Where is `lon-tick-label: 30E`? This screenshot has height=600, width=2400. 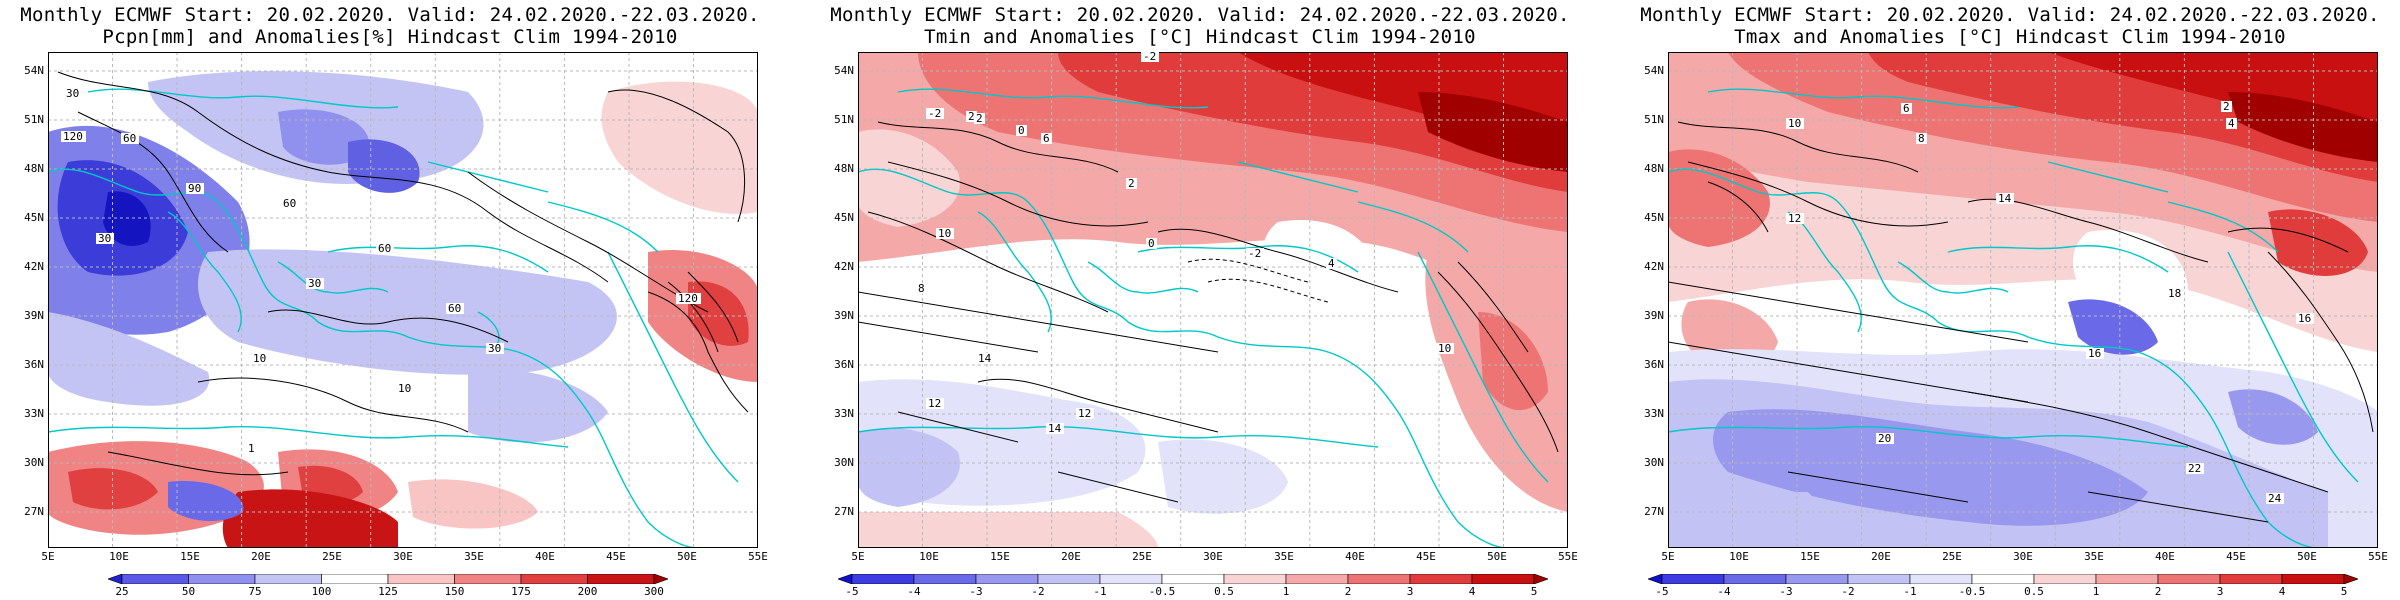 lon-tick-label: 30E is located at coordinates (2023, 556).